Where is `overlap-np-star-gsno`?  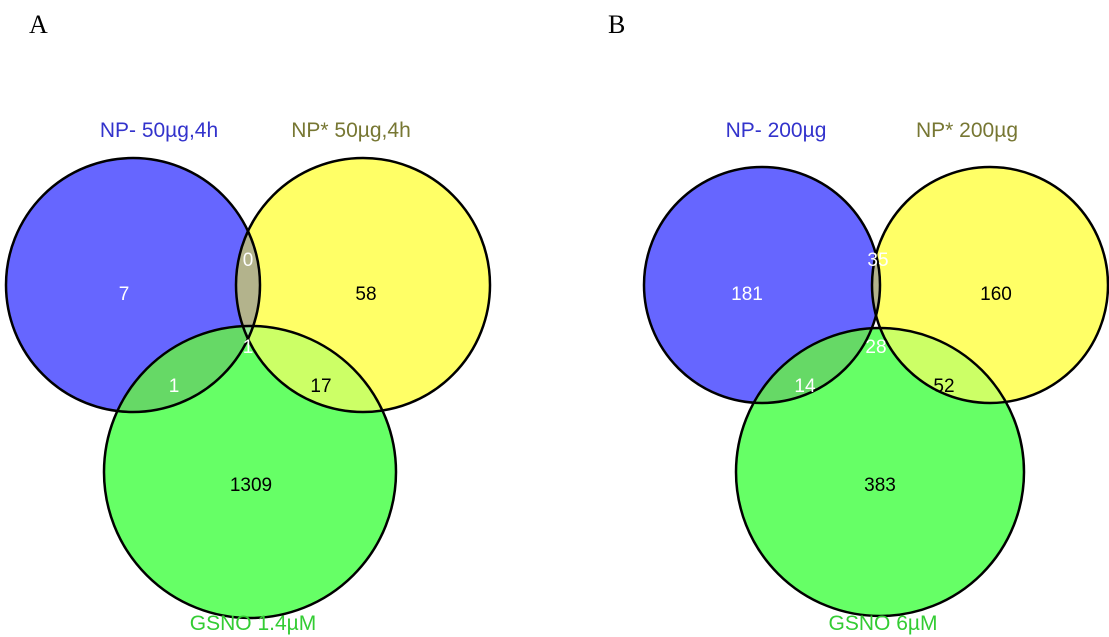 overlap-np-star-gsno is located at coordinates (316, 369).